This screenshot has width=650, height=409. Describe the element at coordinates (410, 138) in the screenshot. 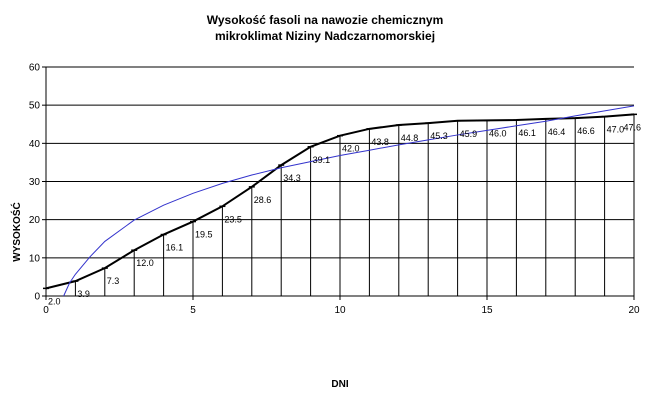

I see `data-label: 44.8` at that location.